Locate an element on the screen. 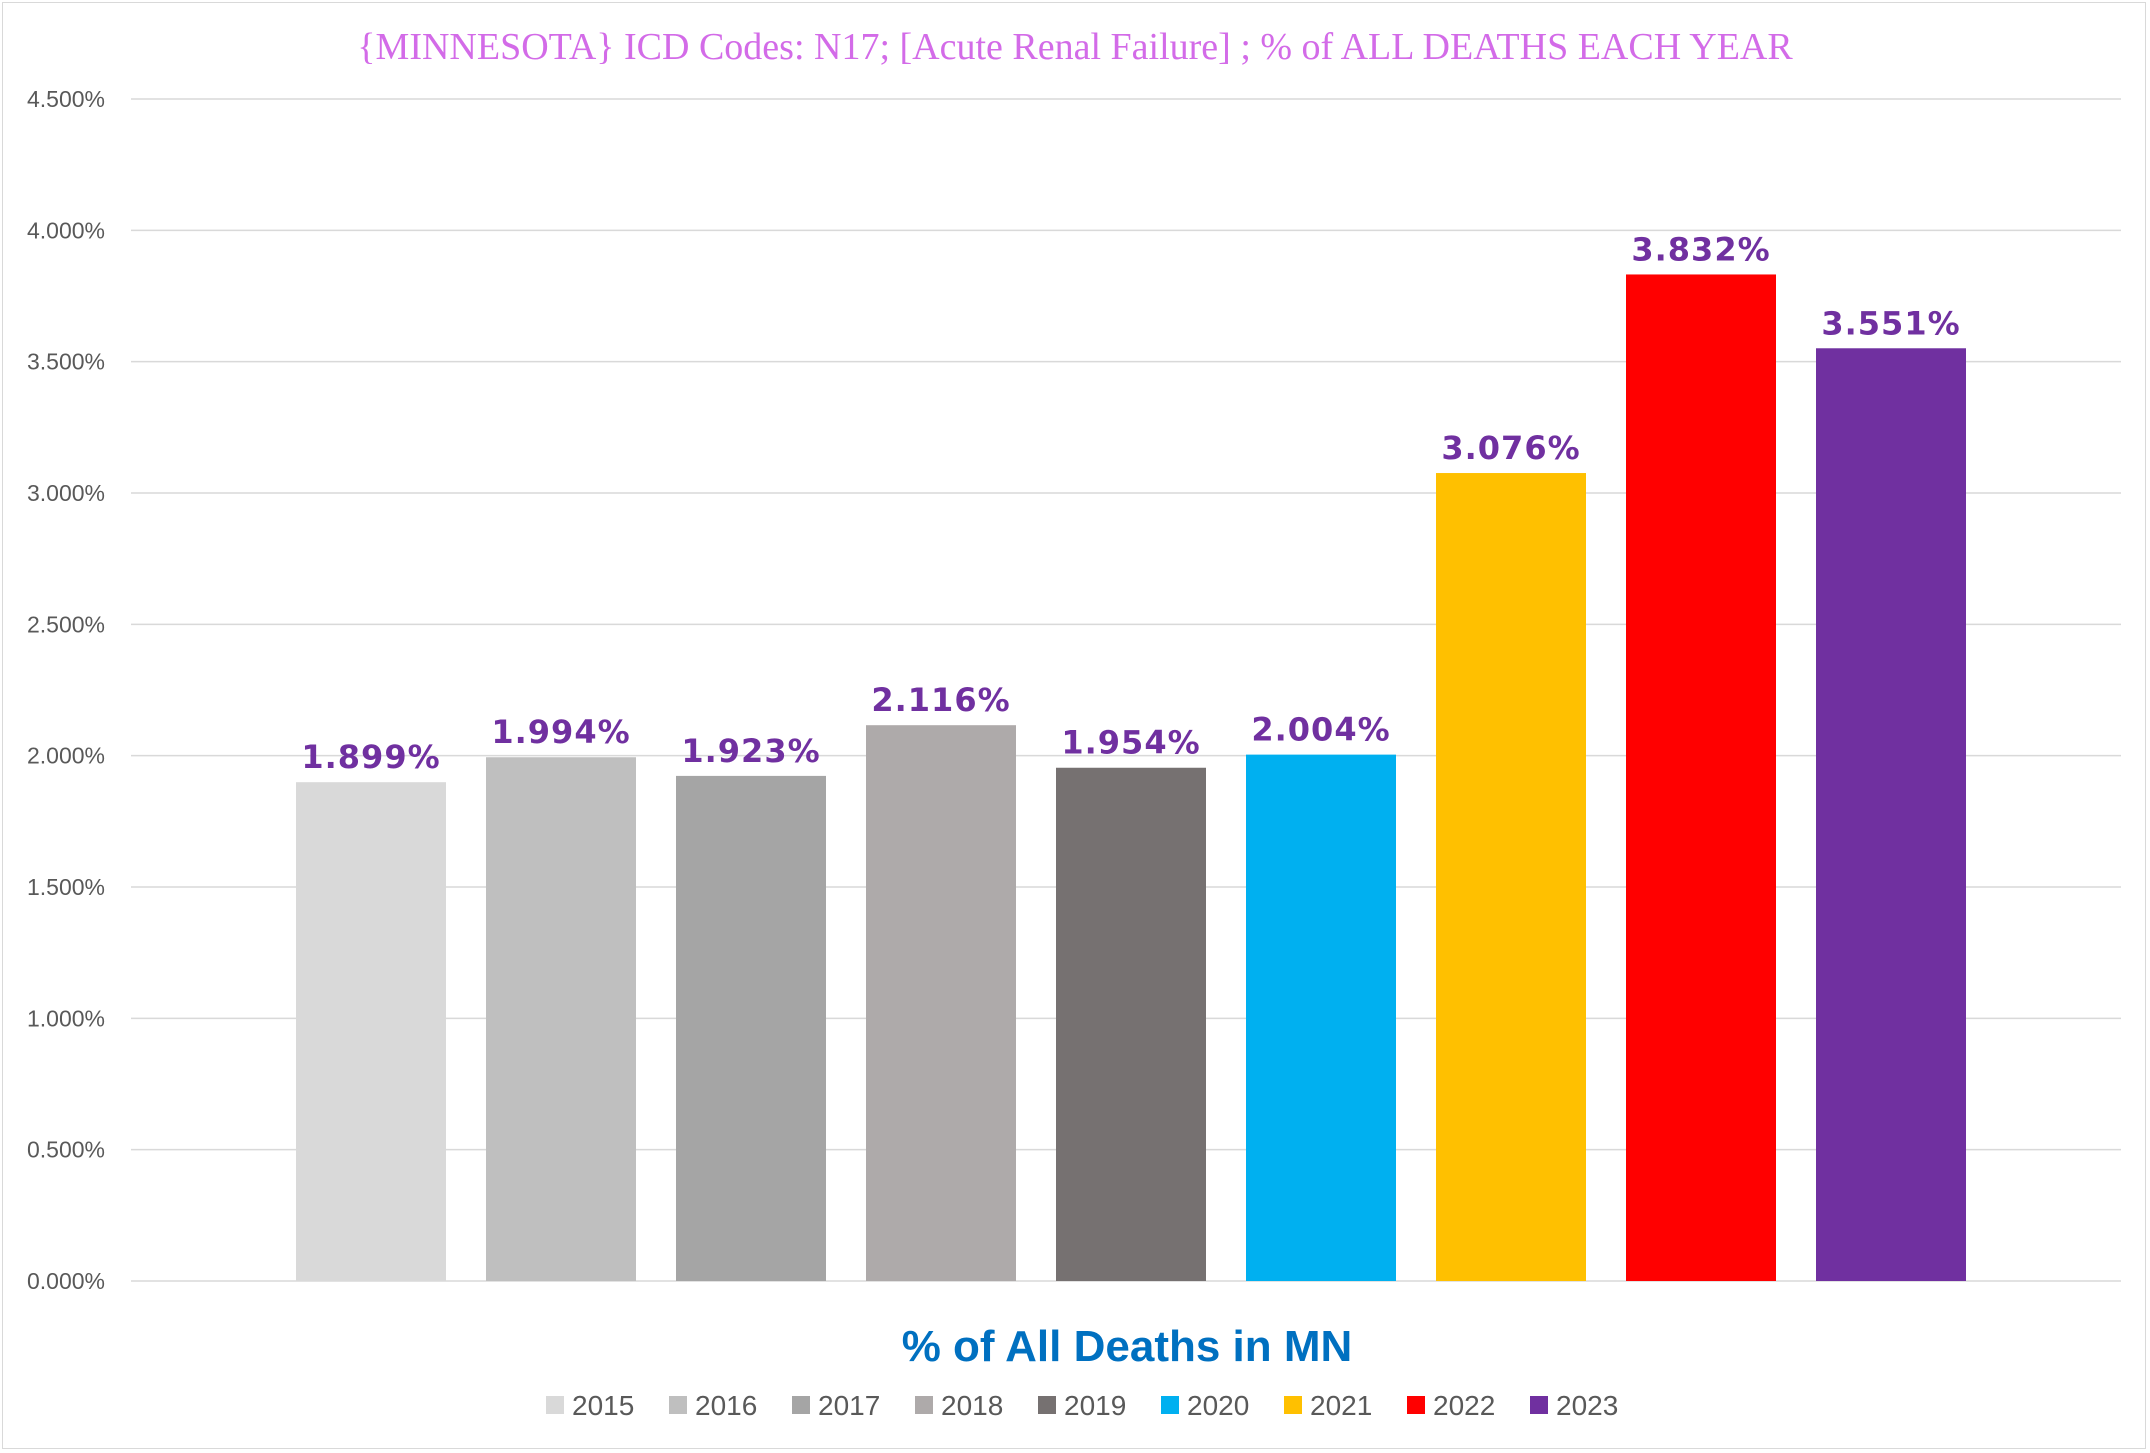 The width and height of the screenshot is (2150, 1453). data-label-2021: 3.076% is located at coordinates (1510, 448).